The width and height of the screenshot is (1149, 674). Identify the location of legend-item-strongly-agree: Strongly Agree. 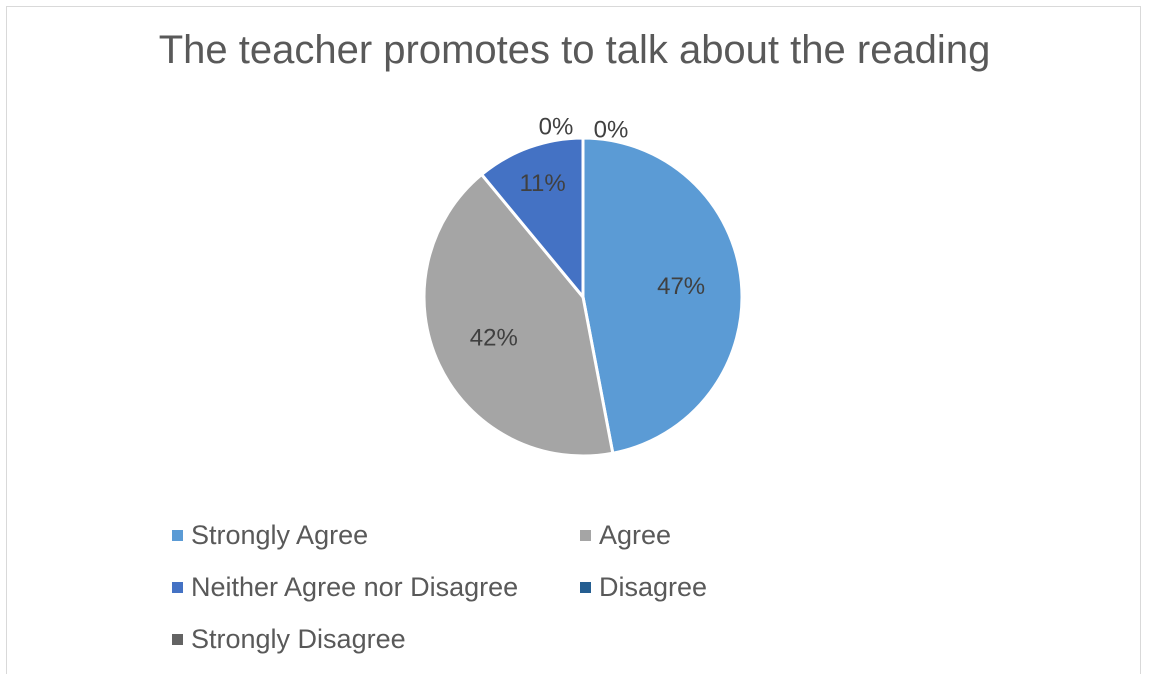
(270, 535).